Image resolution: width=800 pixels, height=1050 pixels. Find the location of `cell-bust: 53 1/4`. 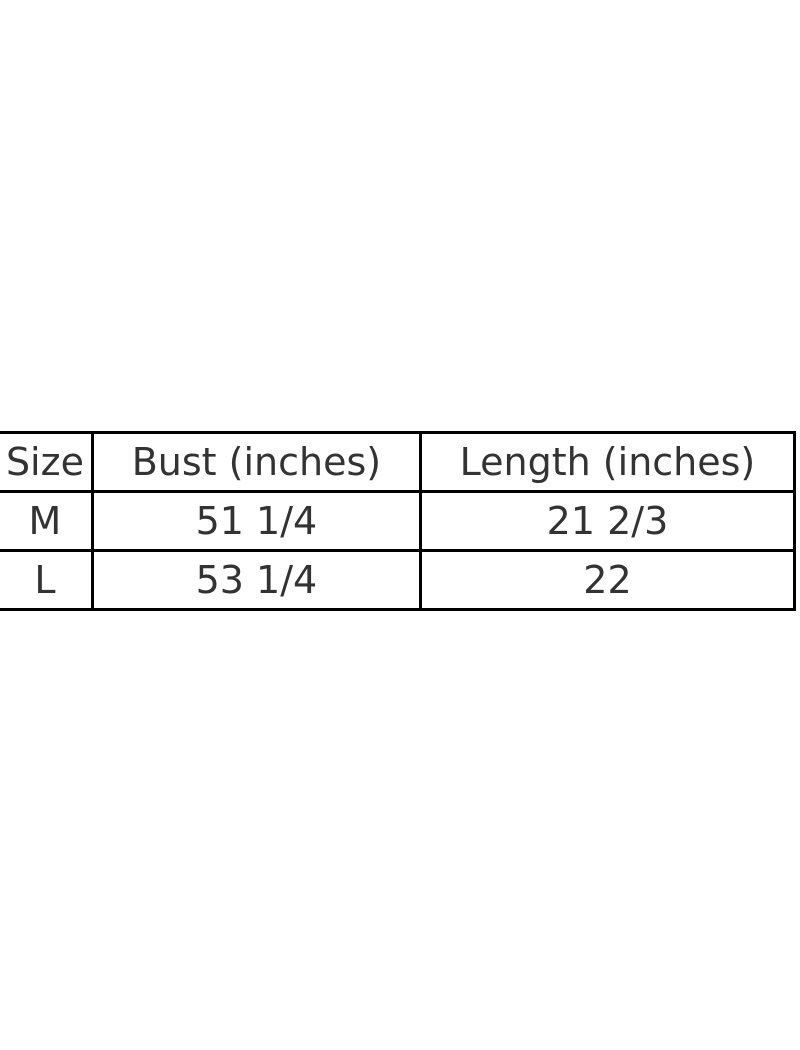

cell-bust: 53 1/4 is located at coordinates (256, 580).